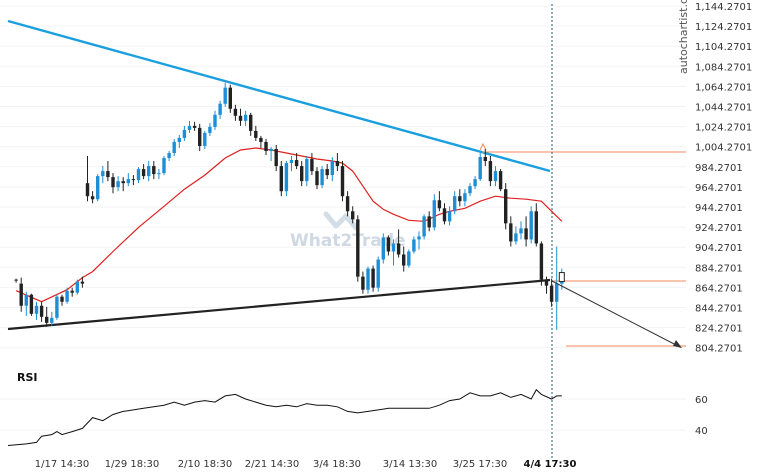 Image resolution: width=760 pixels, height=475 pixels. Describe the element at coordinates (480, 464) in the screenshot. I see `time-tick-label: 3/25 17:30` at that location.